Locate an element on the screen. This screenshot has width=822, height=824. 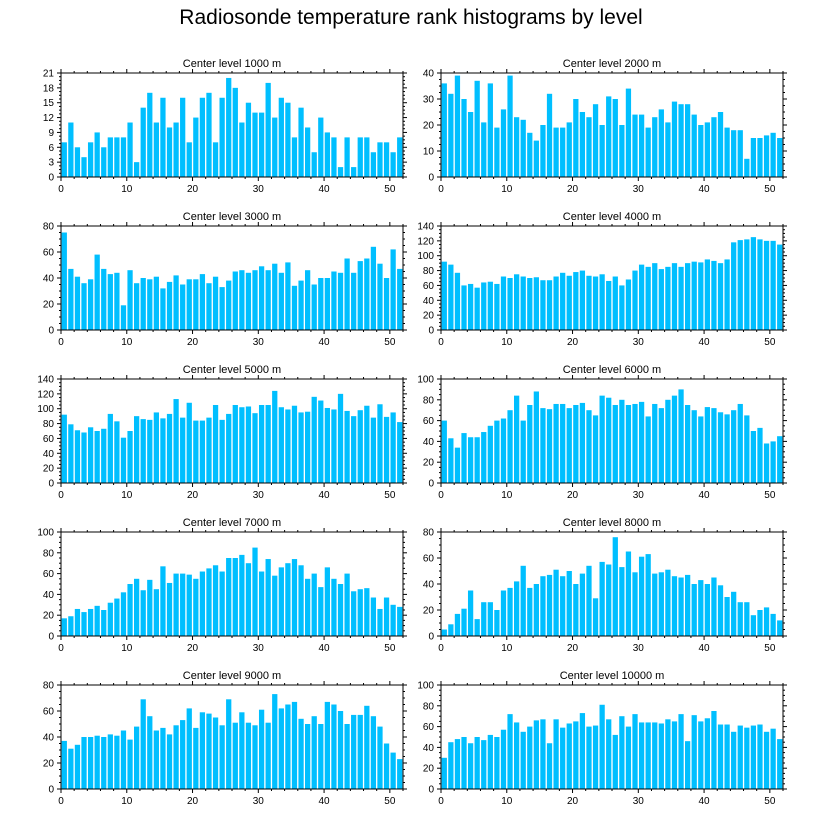
x-tick-label: 50 is located at coordinates (770, 495).